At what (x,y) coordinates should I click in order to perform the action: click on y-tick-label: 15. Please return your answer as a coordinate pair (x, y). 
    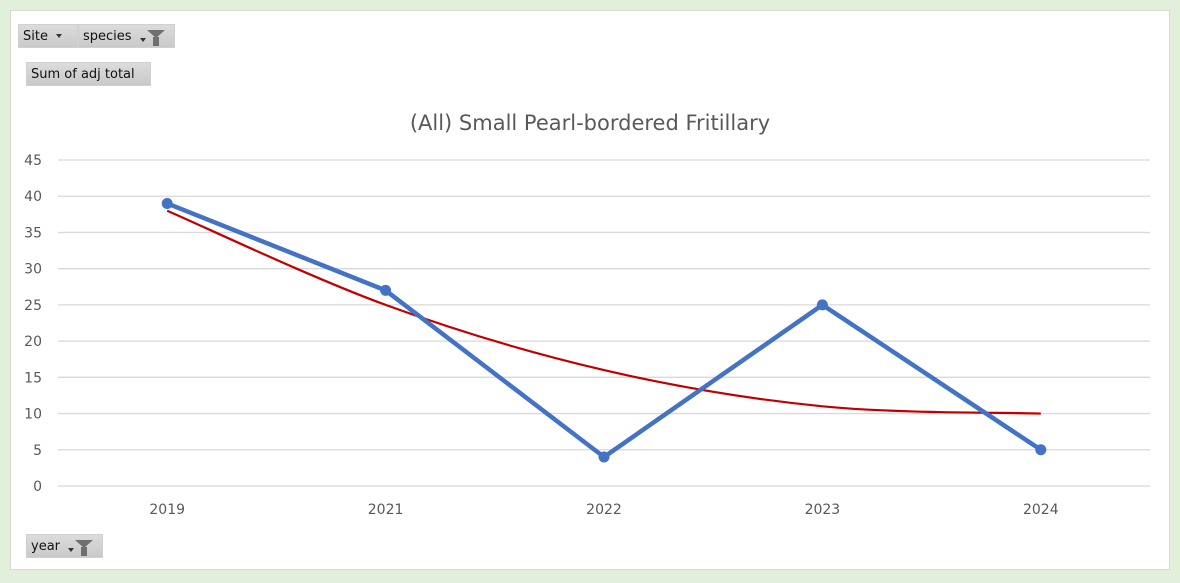
    Looking at the image, I should click on (33, 378).